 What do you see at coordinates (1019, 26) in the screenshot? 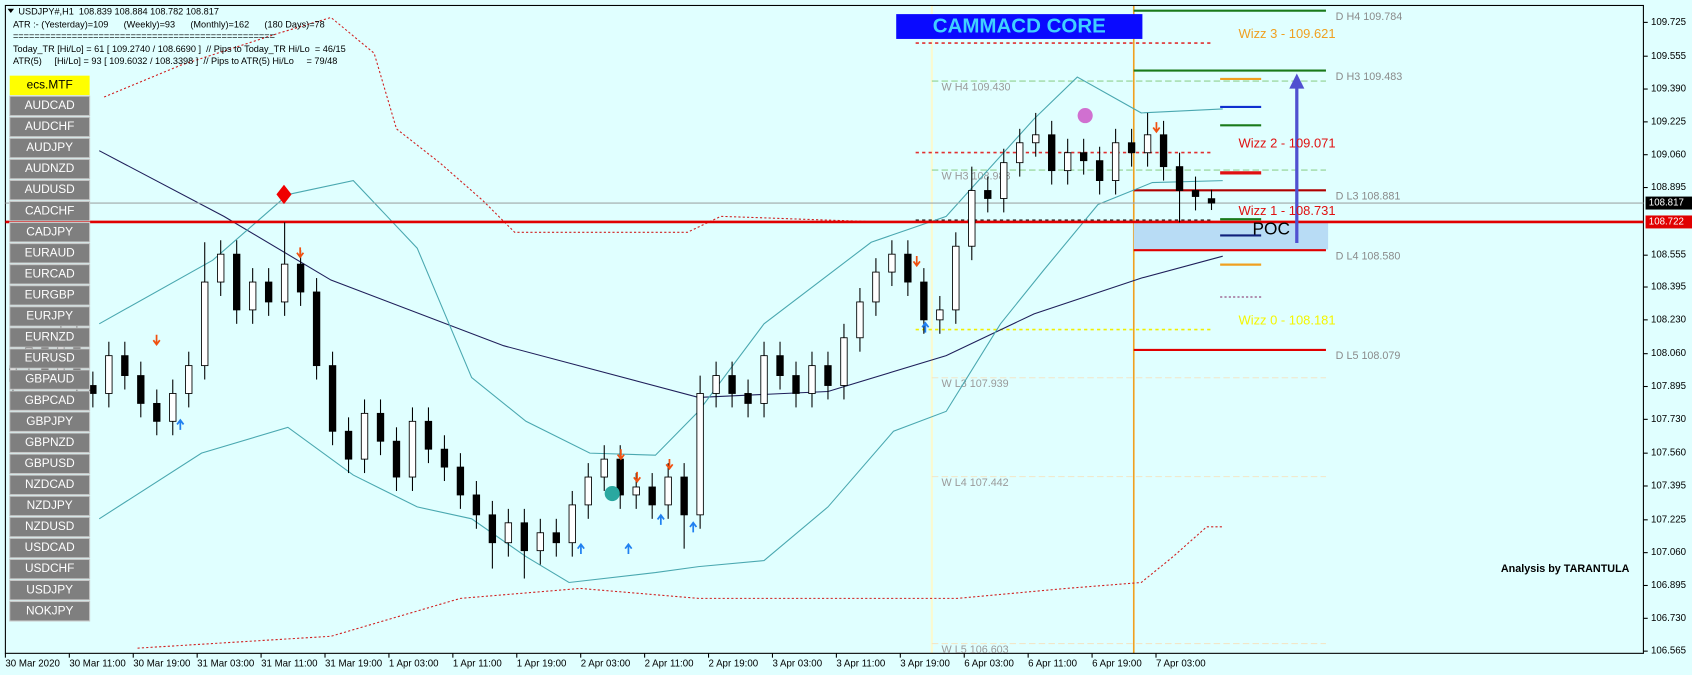
I see `banner-box` at bounding box center [1019, 26].